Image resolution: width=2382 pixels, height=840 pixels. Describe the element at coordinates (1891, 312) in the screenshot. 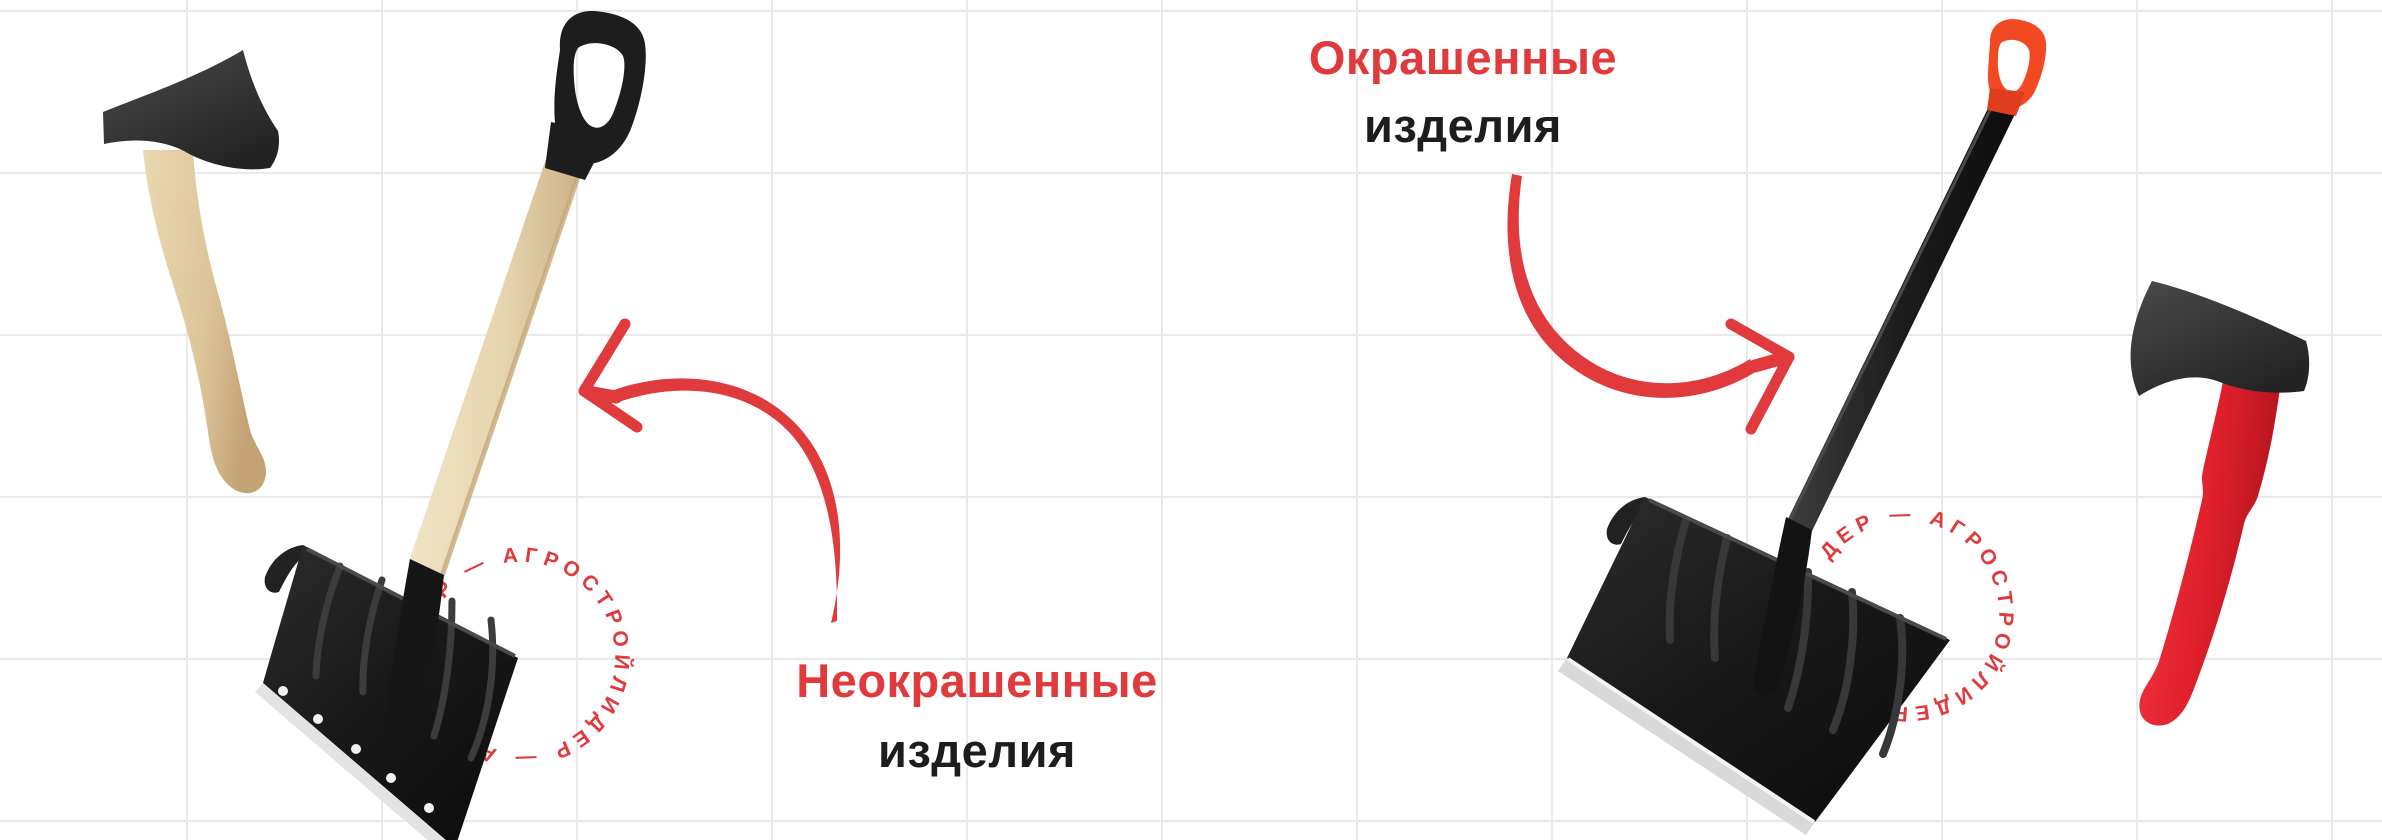

I see `shaft-highlight` at that location.